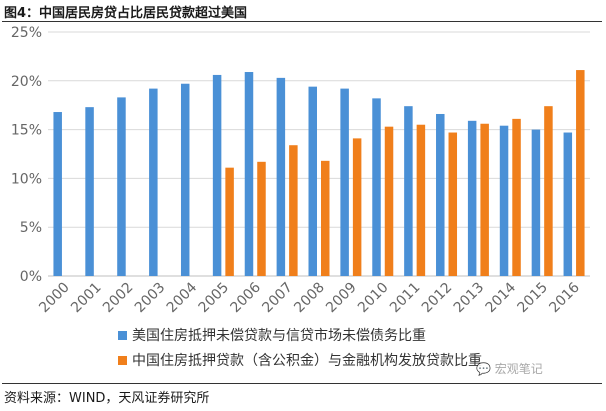 This screenshot has height=411, width=606. Describe the element at coordinates (532, 298) in the screenshot. I see `x-tick-label: 2015` at that location.